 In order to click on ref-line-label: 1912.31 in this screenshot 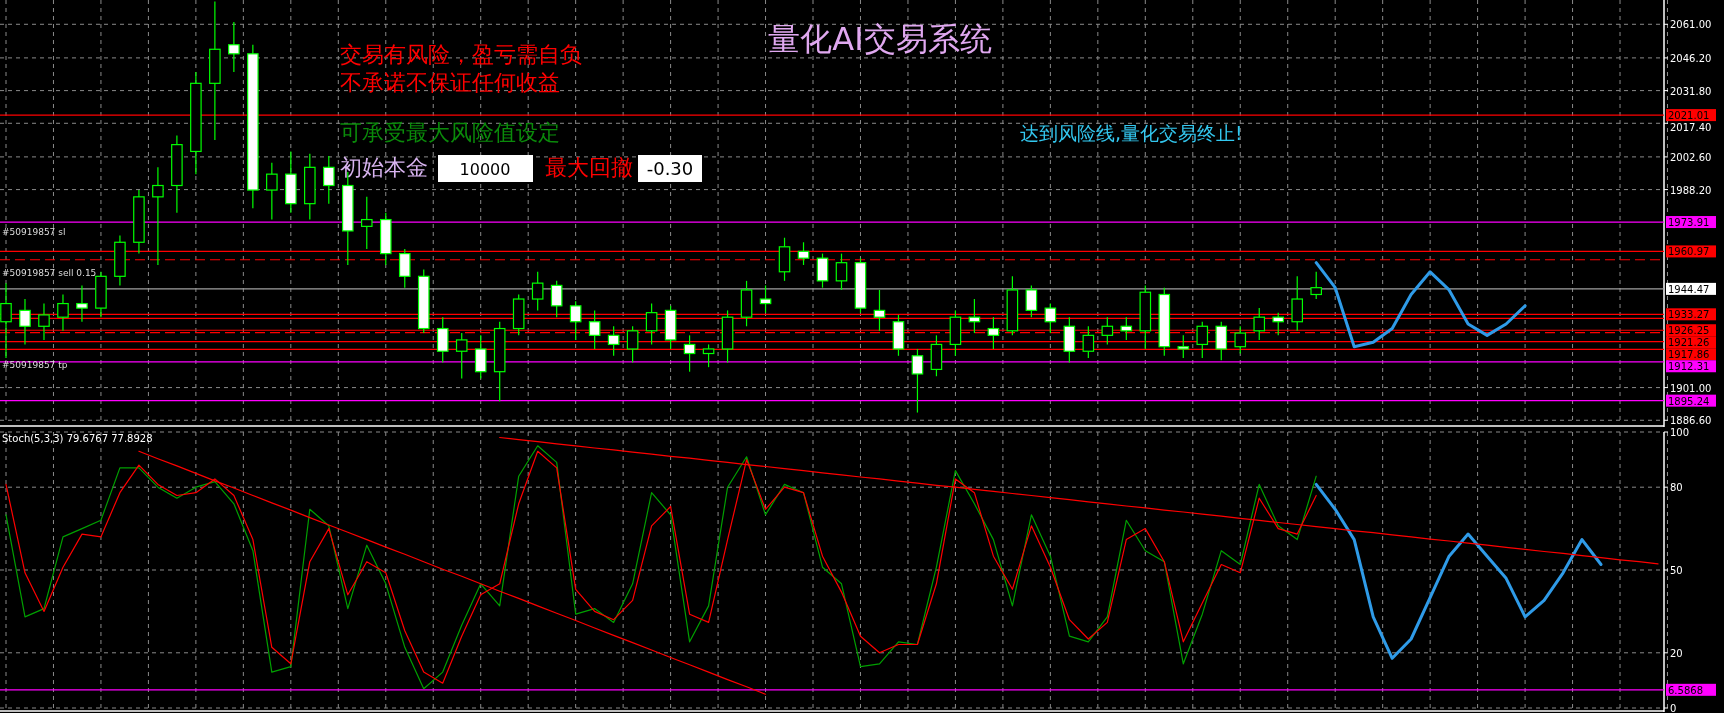, I will do `click(1689, 367)`.